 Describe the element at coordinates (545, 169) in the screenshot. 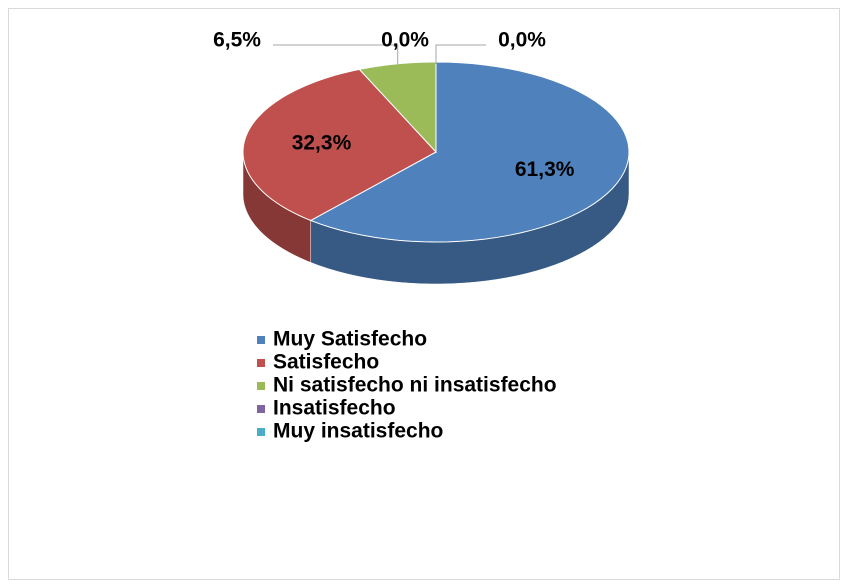

I see `data-label: 61,3%` at that location.